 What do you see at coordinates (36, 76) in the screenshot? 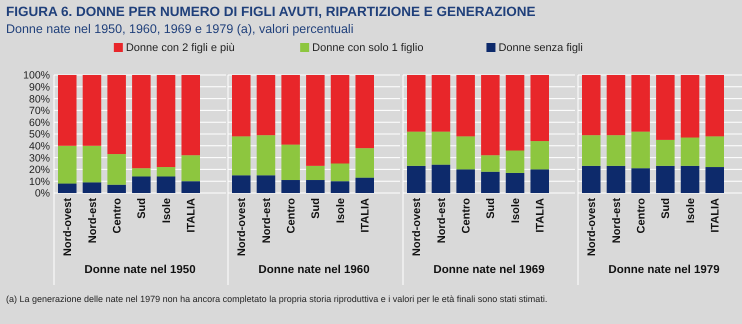
I see `y-tick-label: 100%` at bounding box center [36, 76].